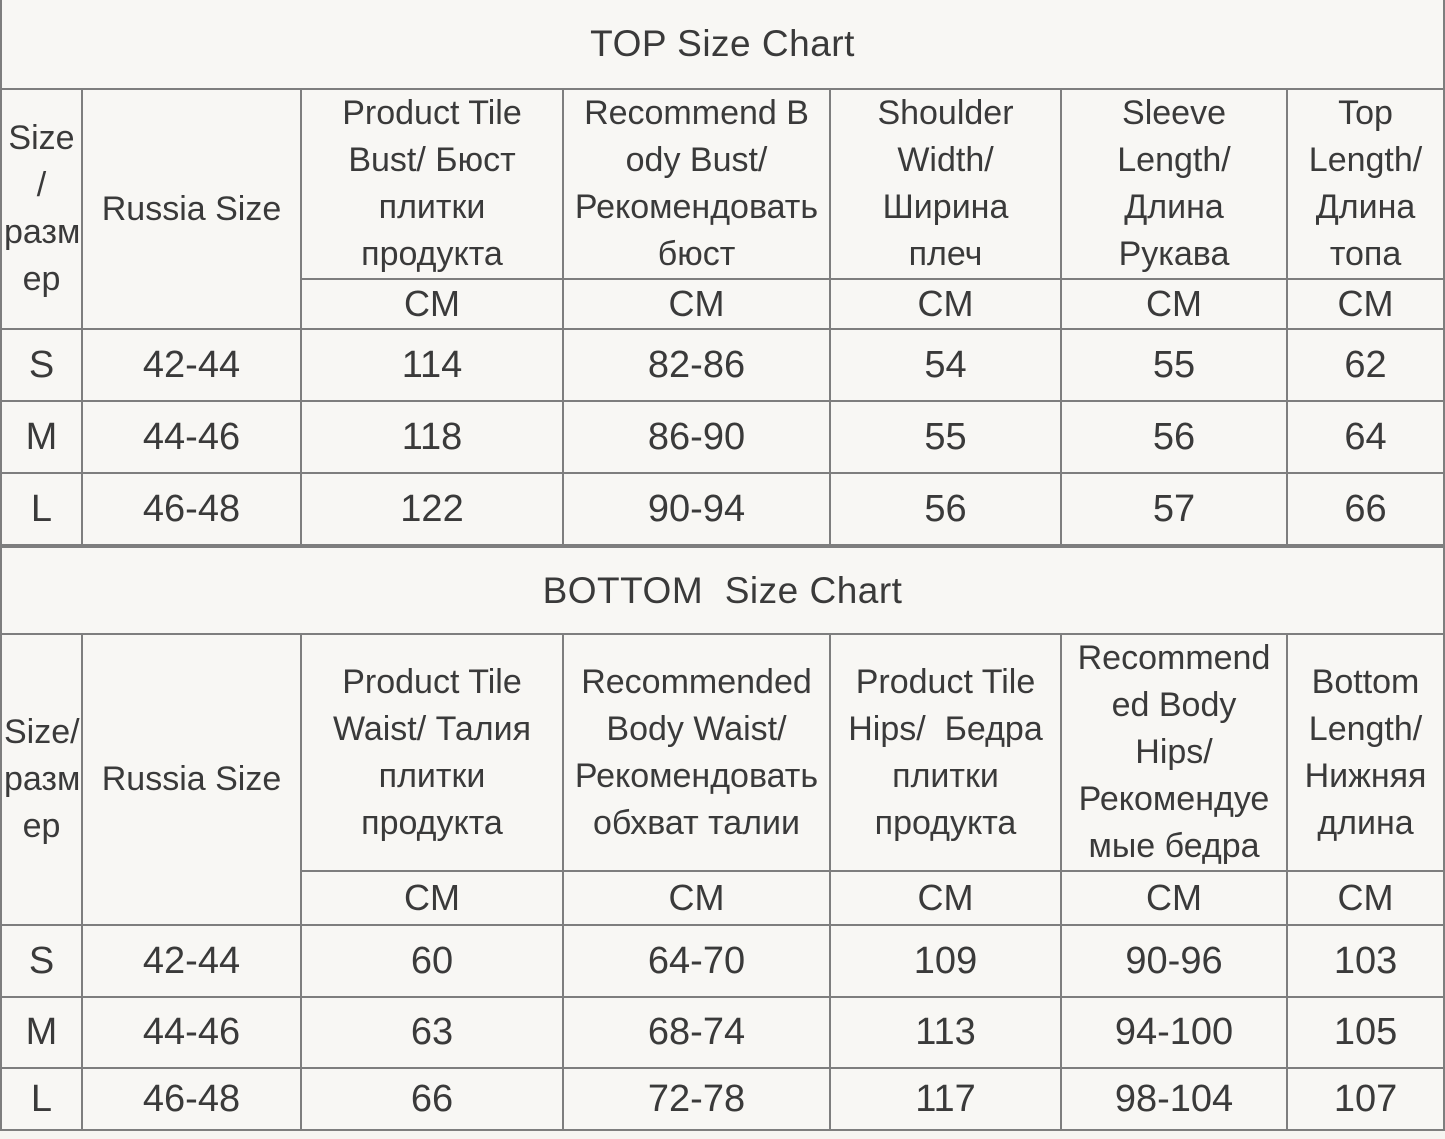  I want to click on value-cell: 68-74, so click(696, 1032).